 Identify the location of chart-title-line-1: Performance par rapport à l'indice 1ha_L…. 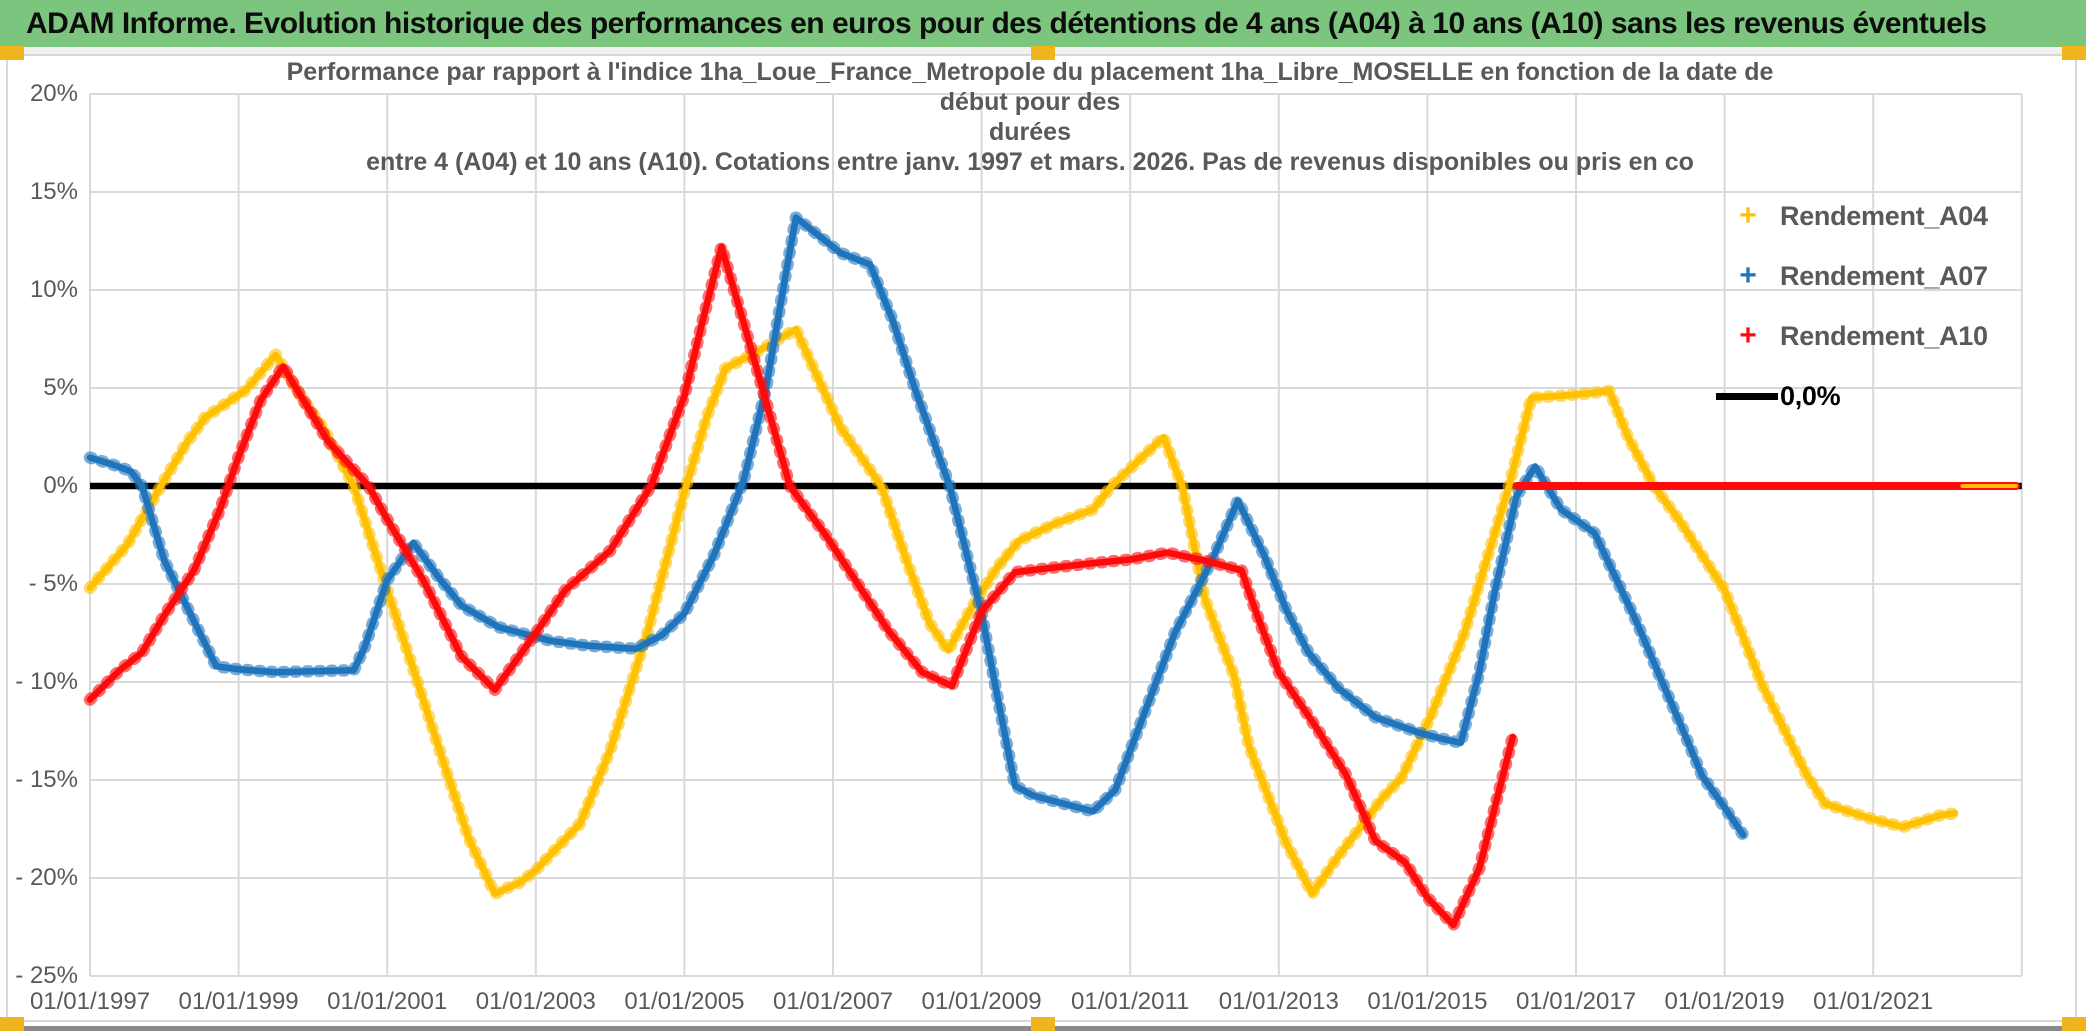
(1030, 87).